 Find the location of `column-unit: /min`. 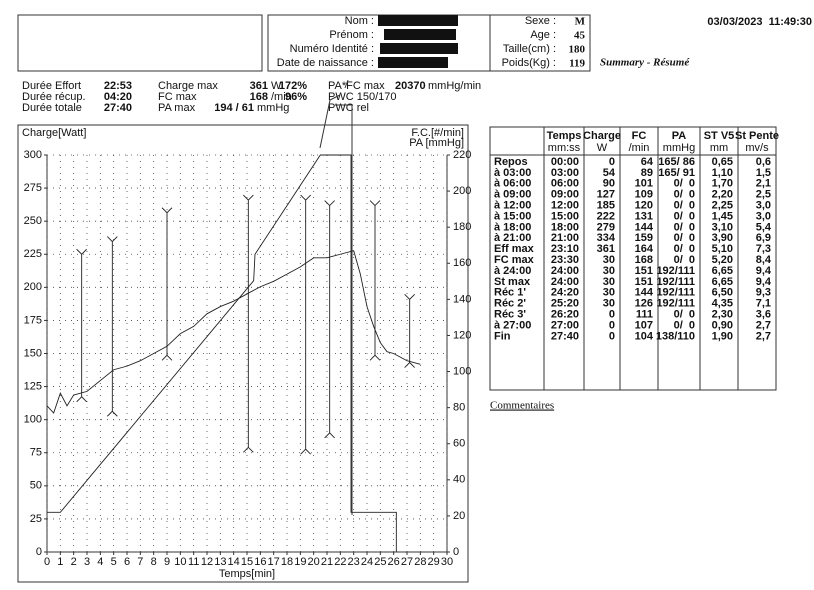

column-unit: /min is located at coordinates (639, 148).